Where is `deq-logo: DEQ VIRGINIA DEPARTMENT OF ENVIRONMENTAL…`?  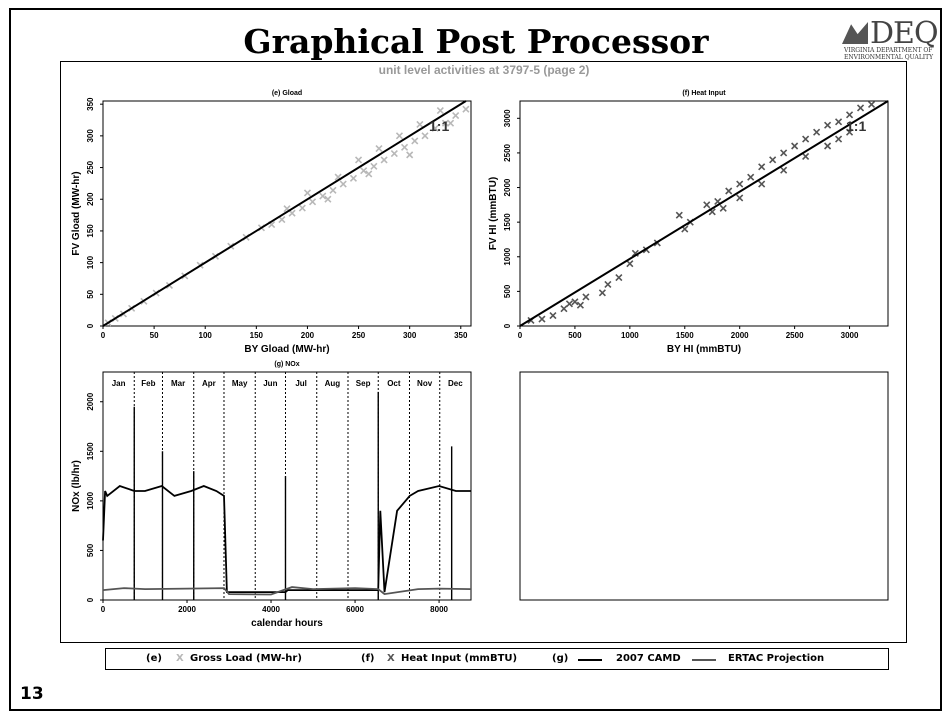 deq-logo: DEQ VIRGINIA DEPARTMENT OF ENVIRONMENTAL… is located at coordinates (890, 41).